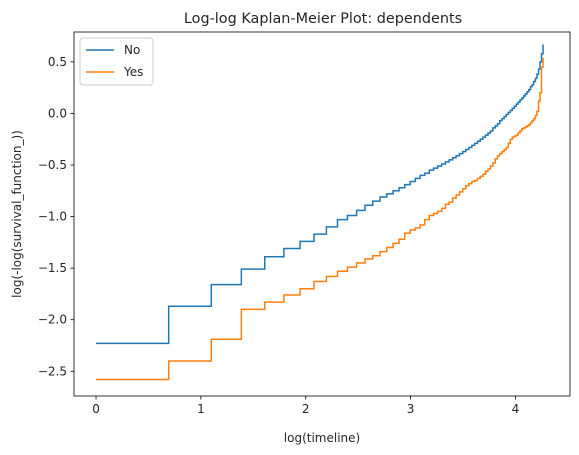  I want to click on y-tick-label: 0.0, so click(57, 113).